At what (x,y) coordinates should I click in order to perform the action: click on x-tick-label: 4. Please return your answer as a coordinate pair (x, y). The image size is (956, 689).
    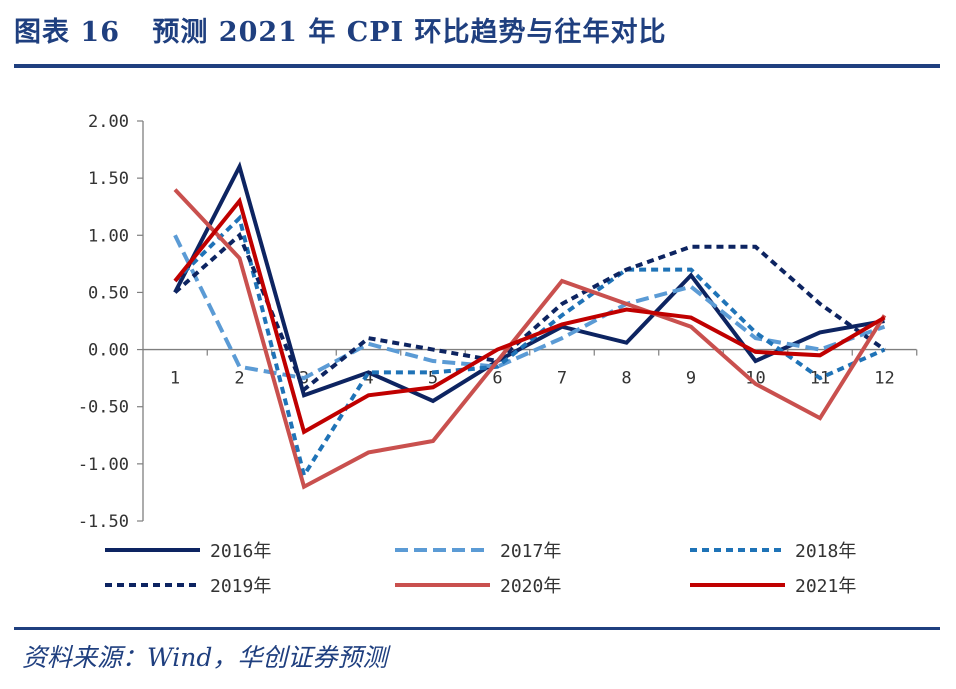
    Looking at the image, I should click on (368, 379).